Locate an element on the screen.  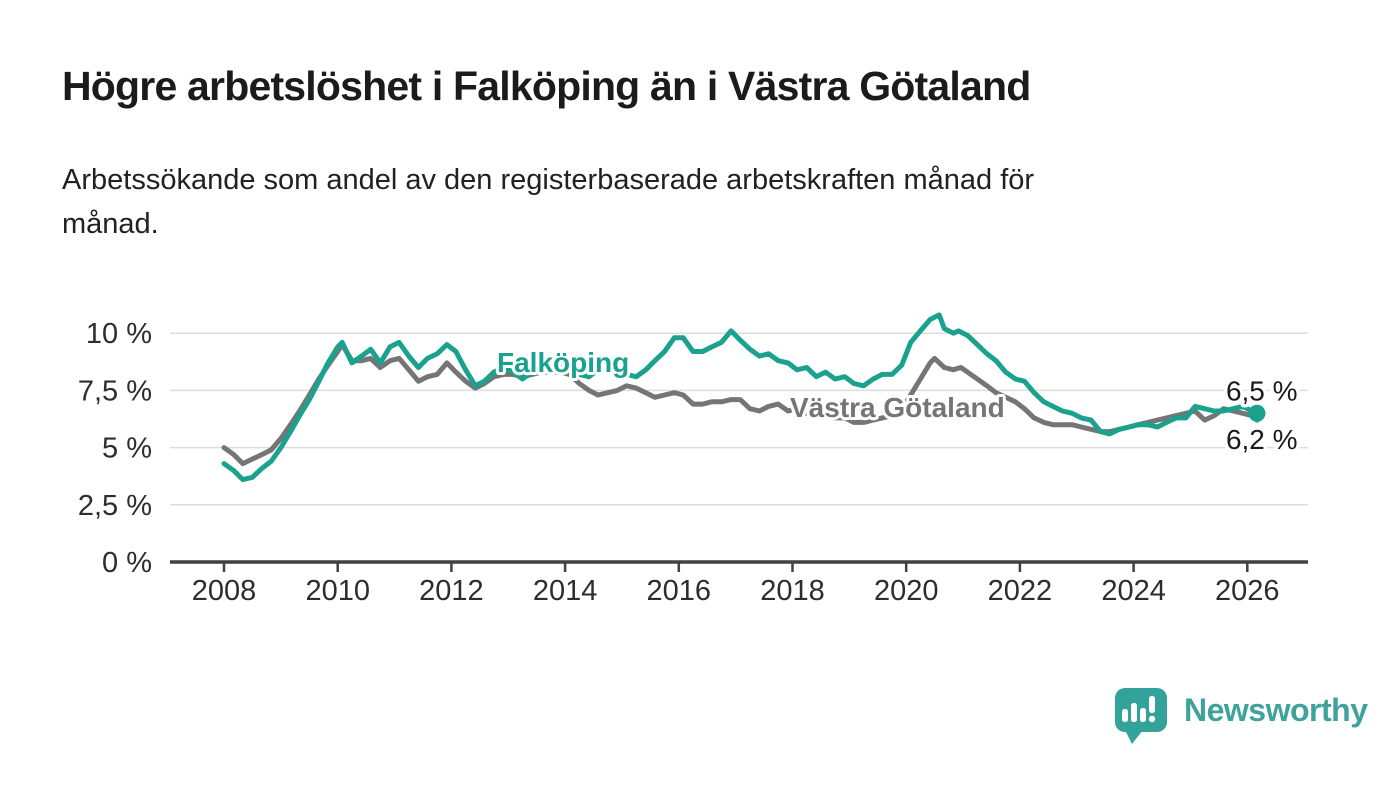
chart-subtitle-line-2: månad. is located at coordinates (110, 224).